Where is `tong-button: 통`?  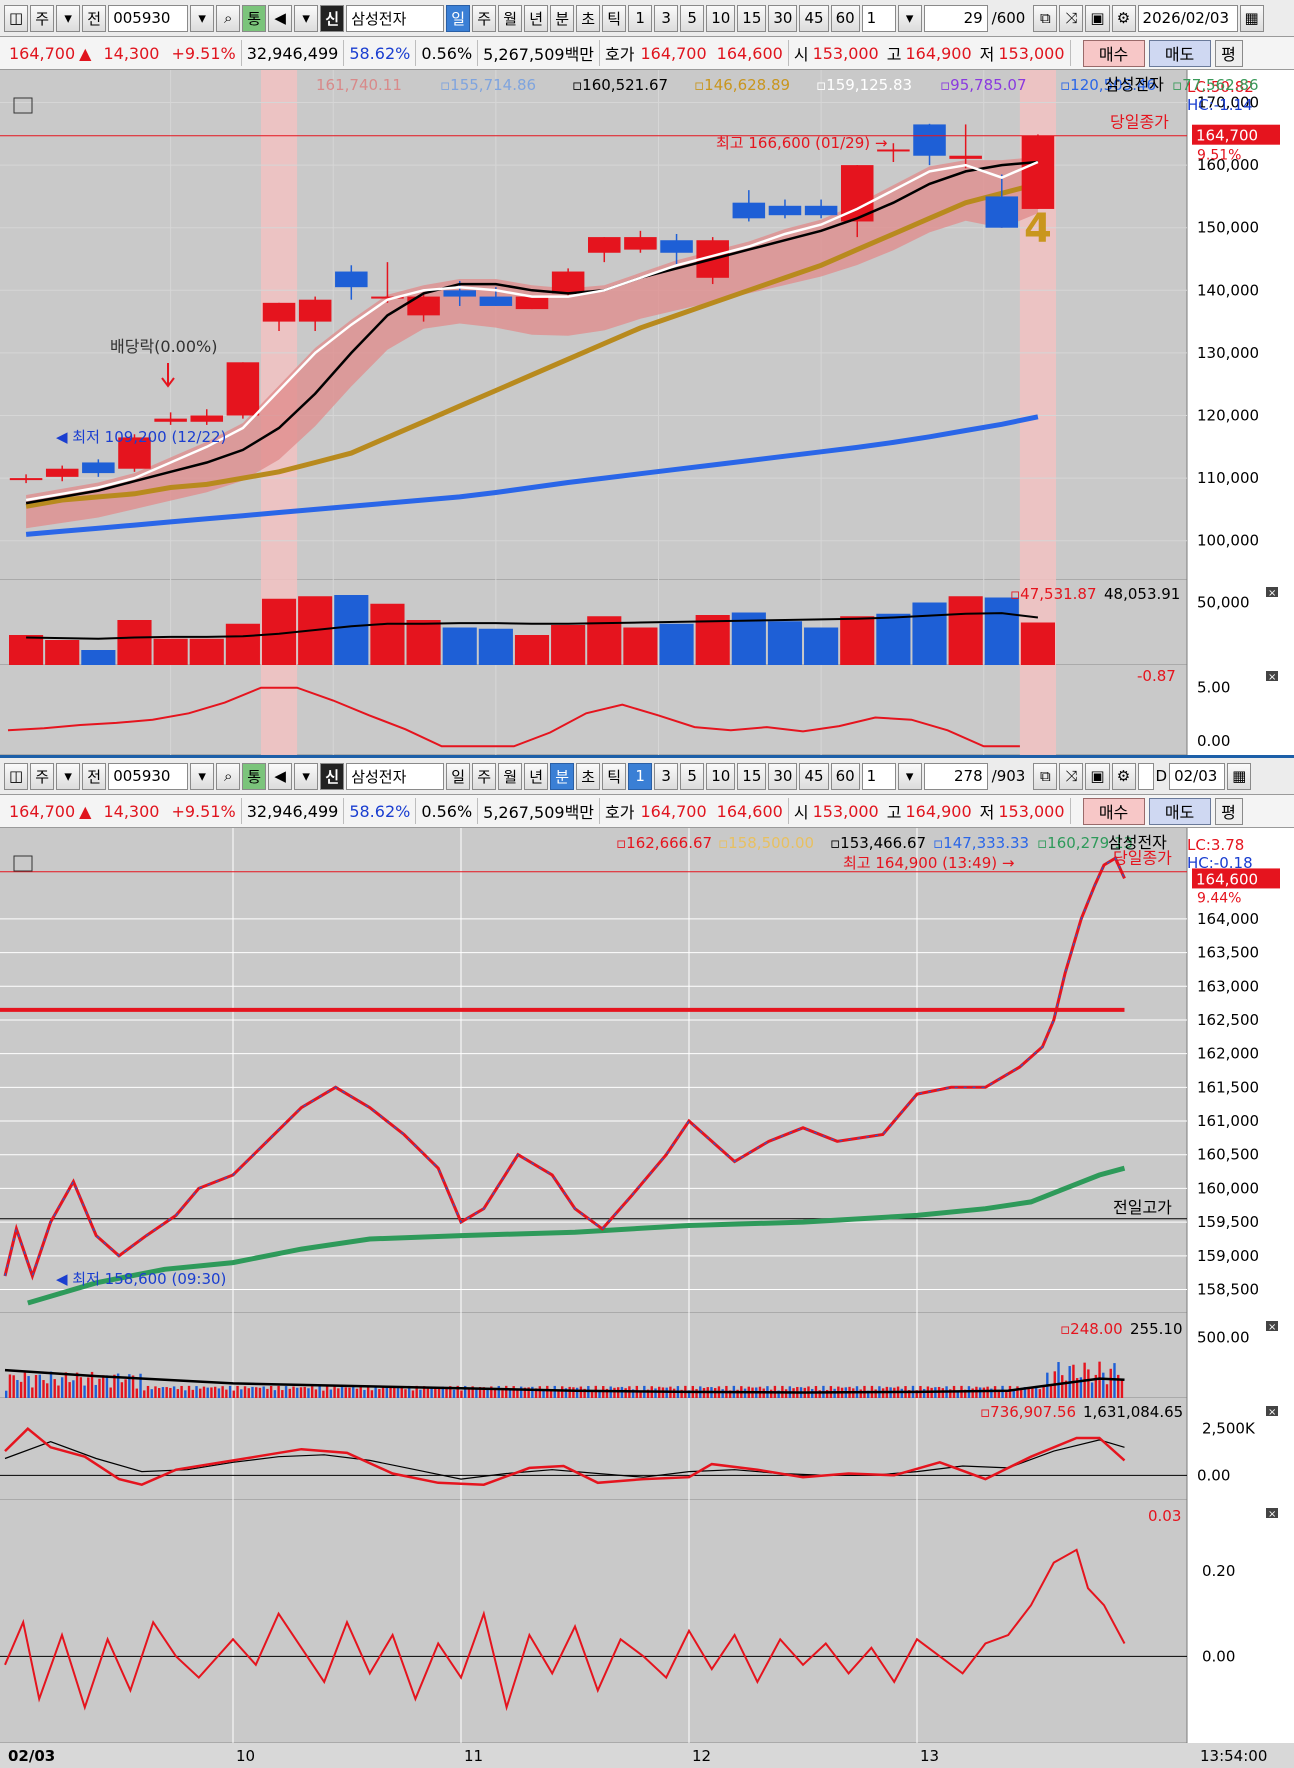 tong-button: 통 is located at coordinates (254, 776).